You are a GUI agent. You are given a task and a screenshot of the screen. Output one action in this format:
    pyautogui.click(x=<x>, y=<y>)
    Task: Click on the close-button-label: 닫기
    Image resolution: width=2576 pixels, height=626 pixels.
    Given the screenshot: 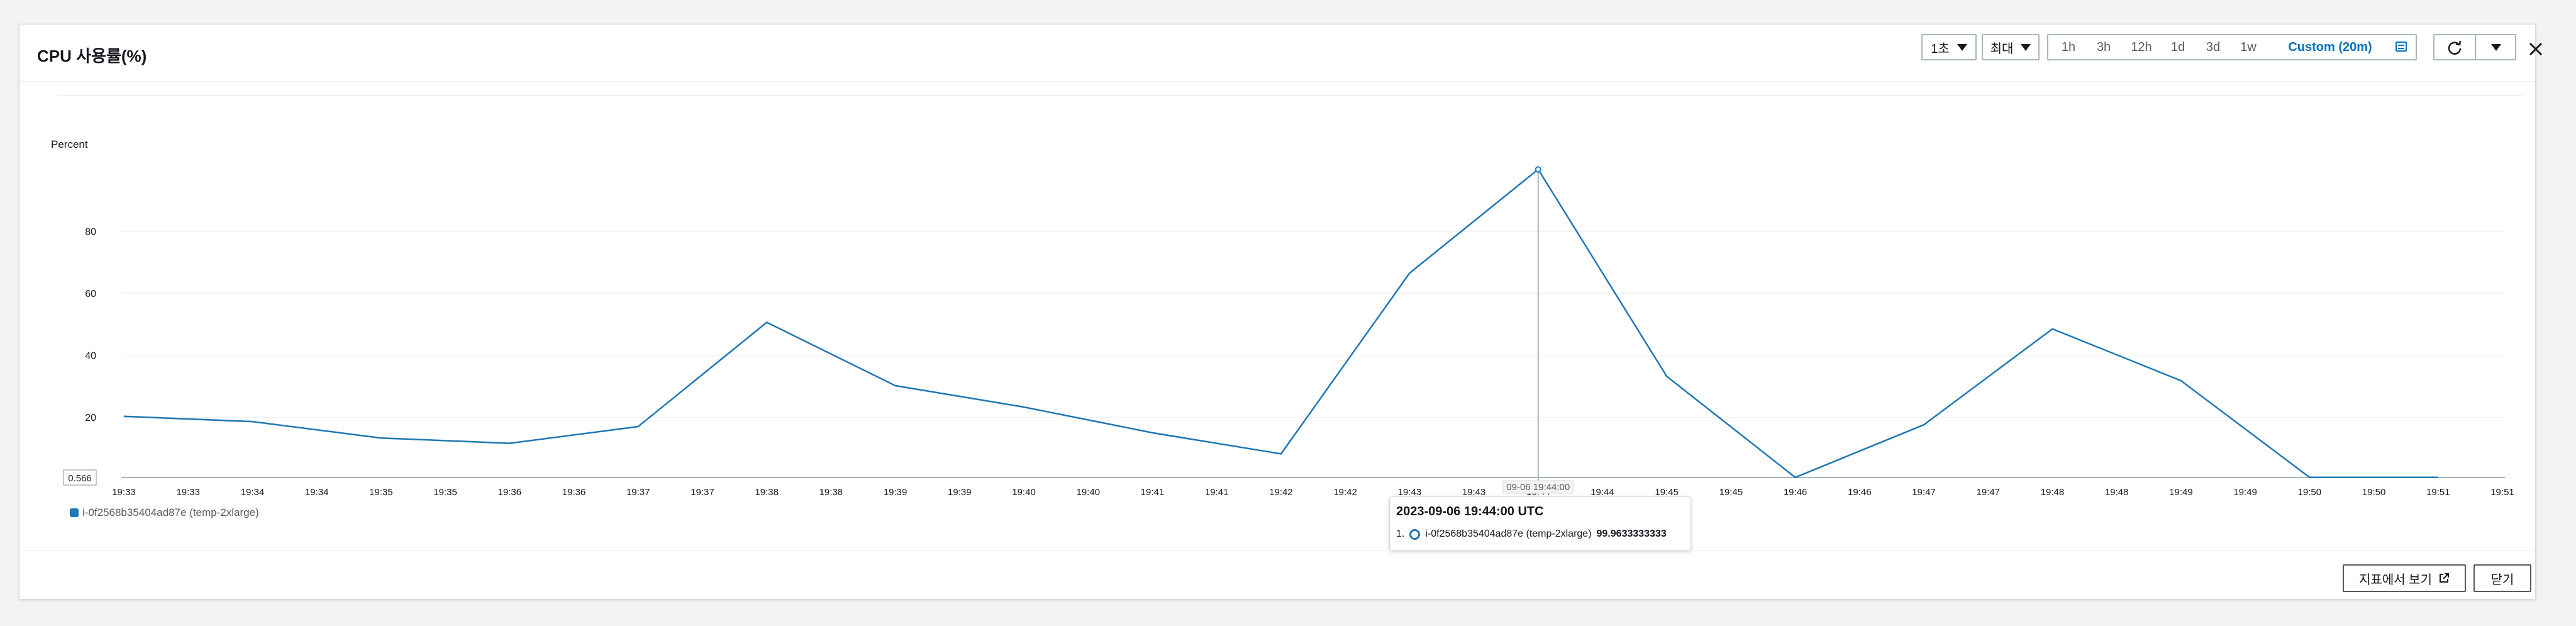 What is the action you would take?
    pyautogui.click(x=2502, y=580)
    